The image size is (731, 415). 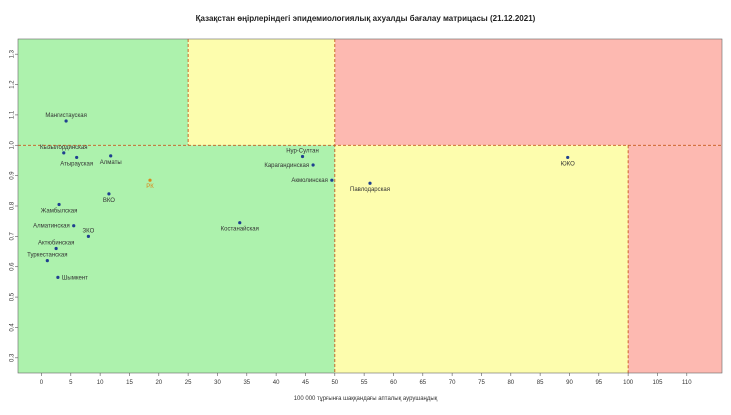 What do you see at coordinates (13, 144) in the screenshot?
I see `y-tick-label: 1.0` at bounding box center [13, 144].